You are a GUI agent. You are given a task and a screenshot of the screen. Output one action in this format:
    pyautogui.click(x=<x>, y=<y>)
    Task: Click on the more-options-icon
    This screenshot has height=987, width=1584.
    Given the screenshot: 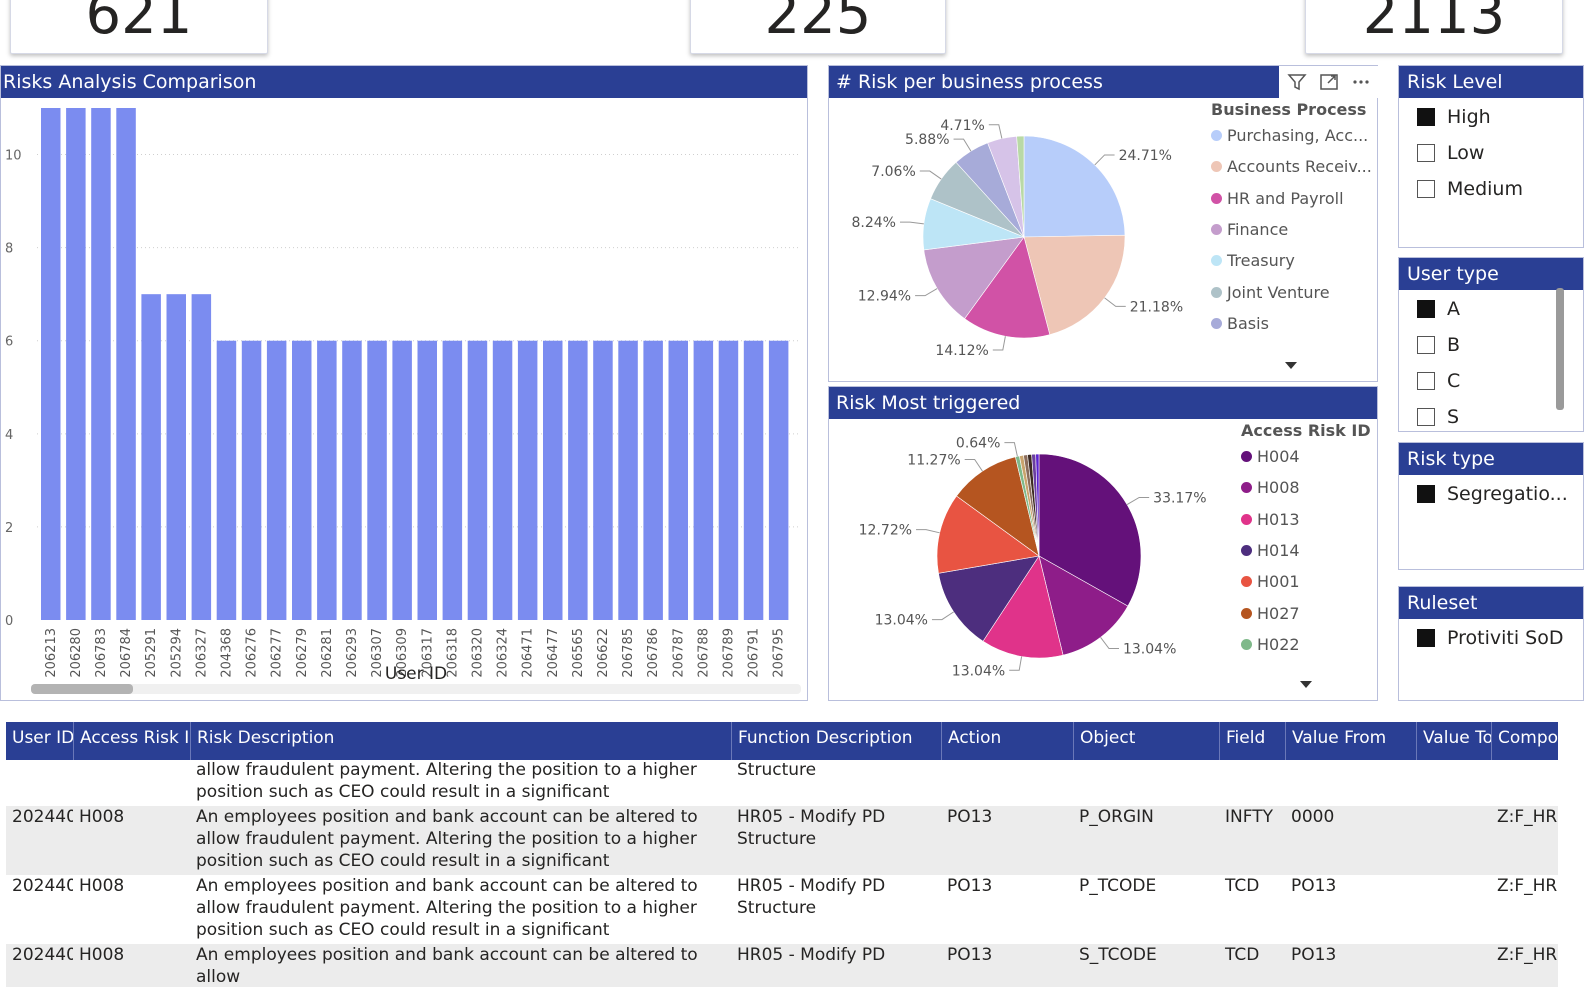 What is the action you would take?
    pyautogui.click(x=1361, y=82)
    